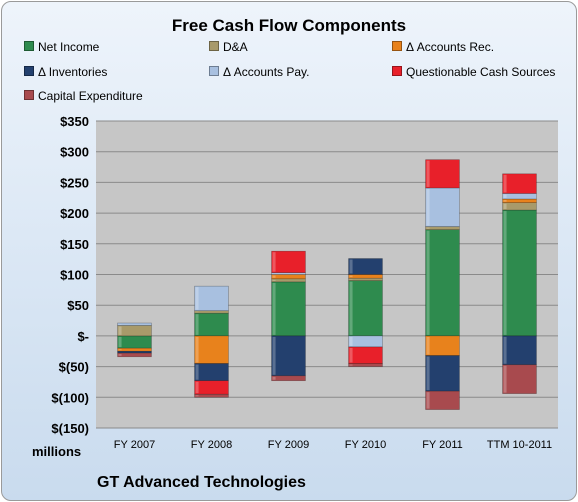 This screenshot has height=502, width=578. What do you see at coordinates (214, 46) in the screenshot?
I see `legend-swatch-da` at bounding box center [214, 46].